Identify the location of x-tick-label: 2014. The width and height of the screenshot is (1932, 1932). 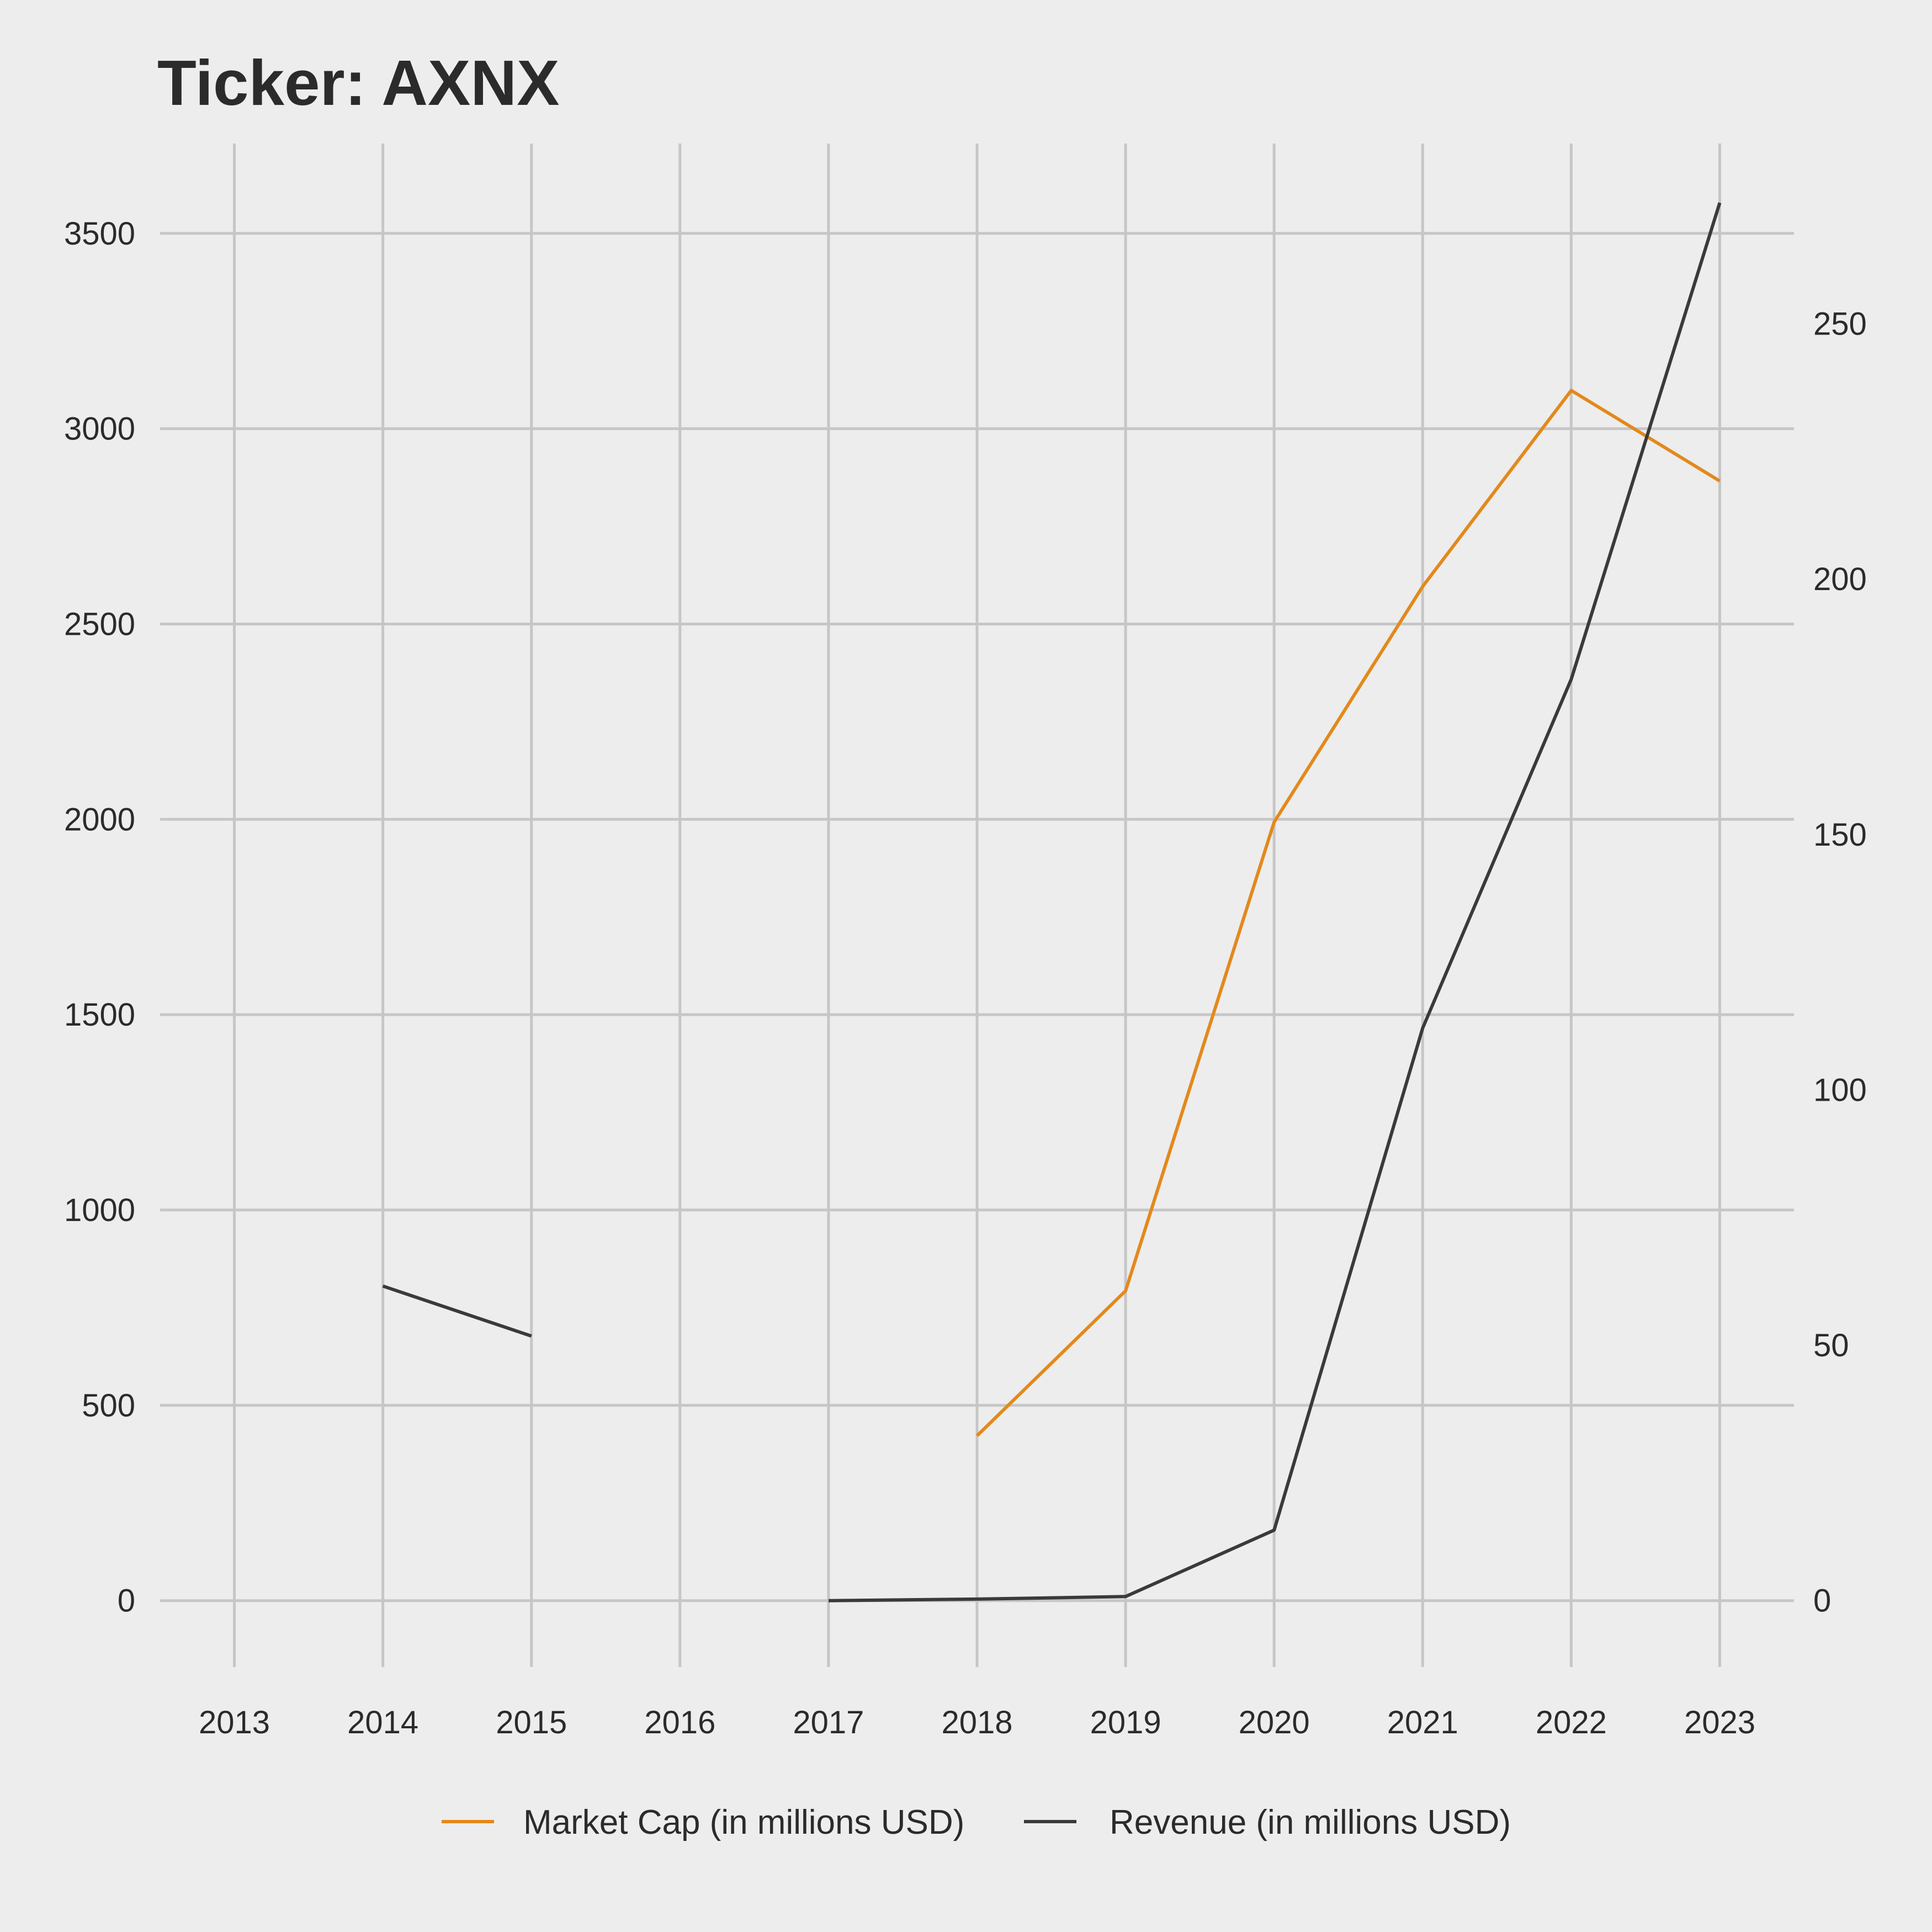
(382, 1722).